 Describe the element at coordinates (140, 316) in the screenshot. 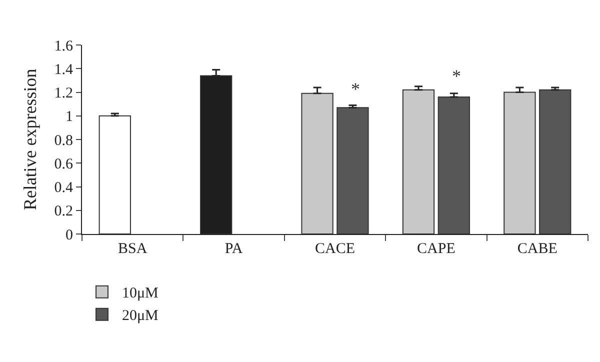

I see `legend-label: 20μM` at that location.